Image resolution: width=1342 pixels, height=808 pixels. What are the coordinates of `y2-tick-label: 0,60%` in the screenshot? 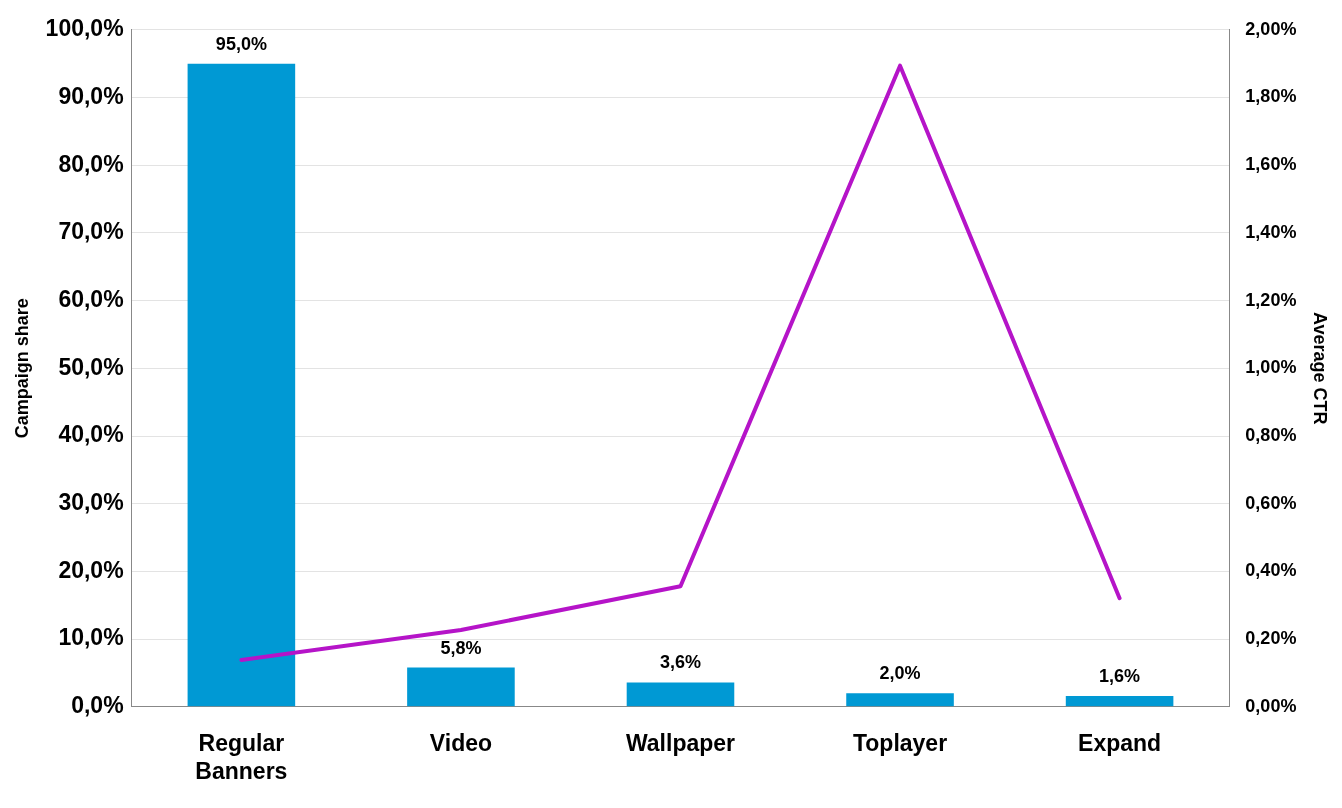 It's located at (1271, 502).